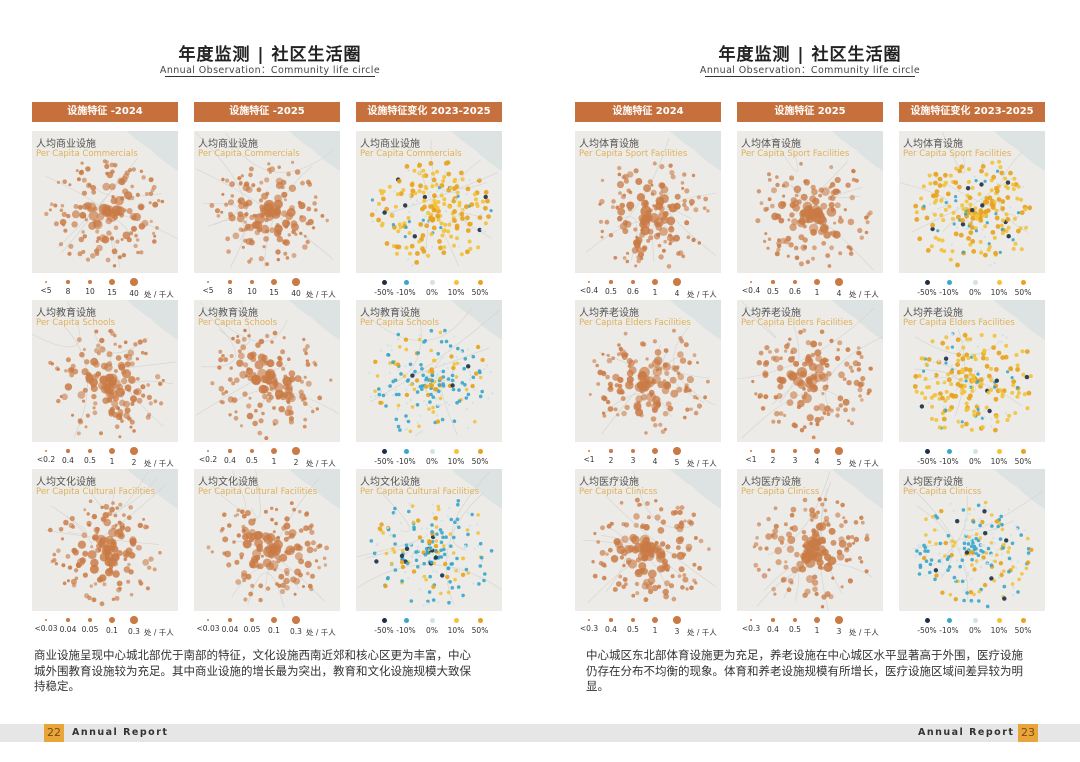 The height and width of the screenshot is (762, 1080). Describe the element at coordinates (400, 323) in the screenshot. I see `panel-subtitle: Per Capita Schools` at that location.